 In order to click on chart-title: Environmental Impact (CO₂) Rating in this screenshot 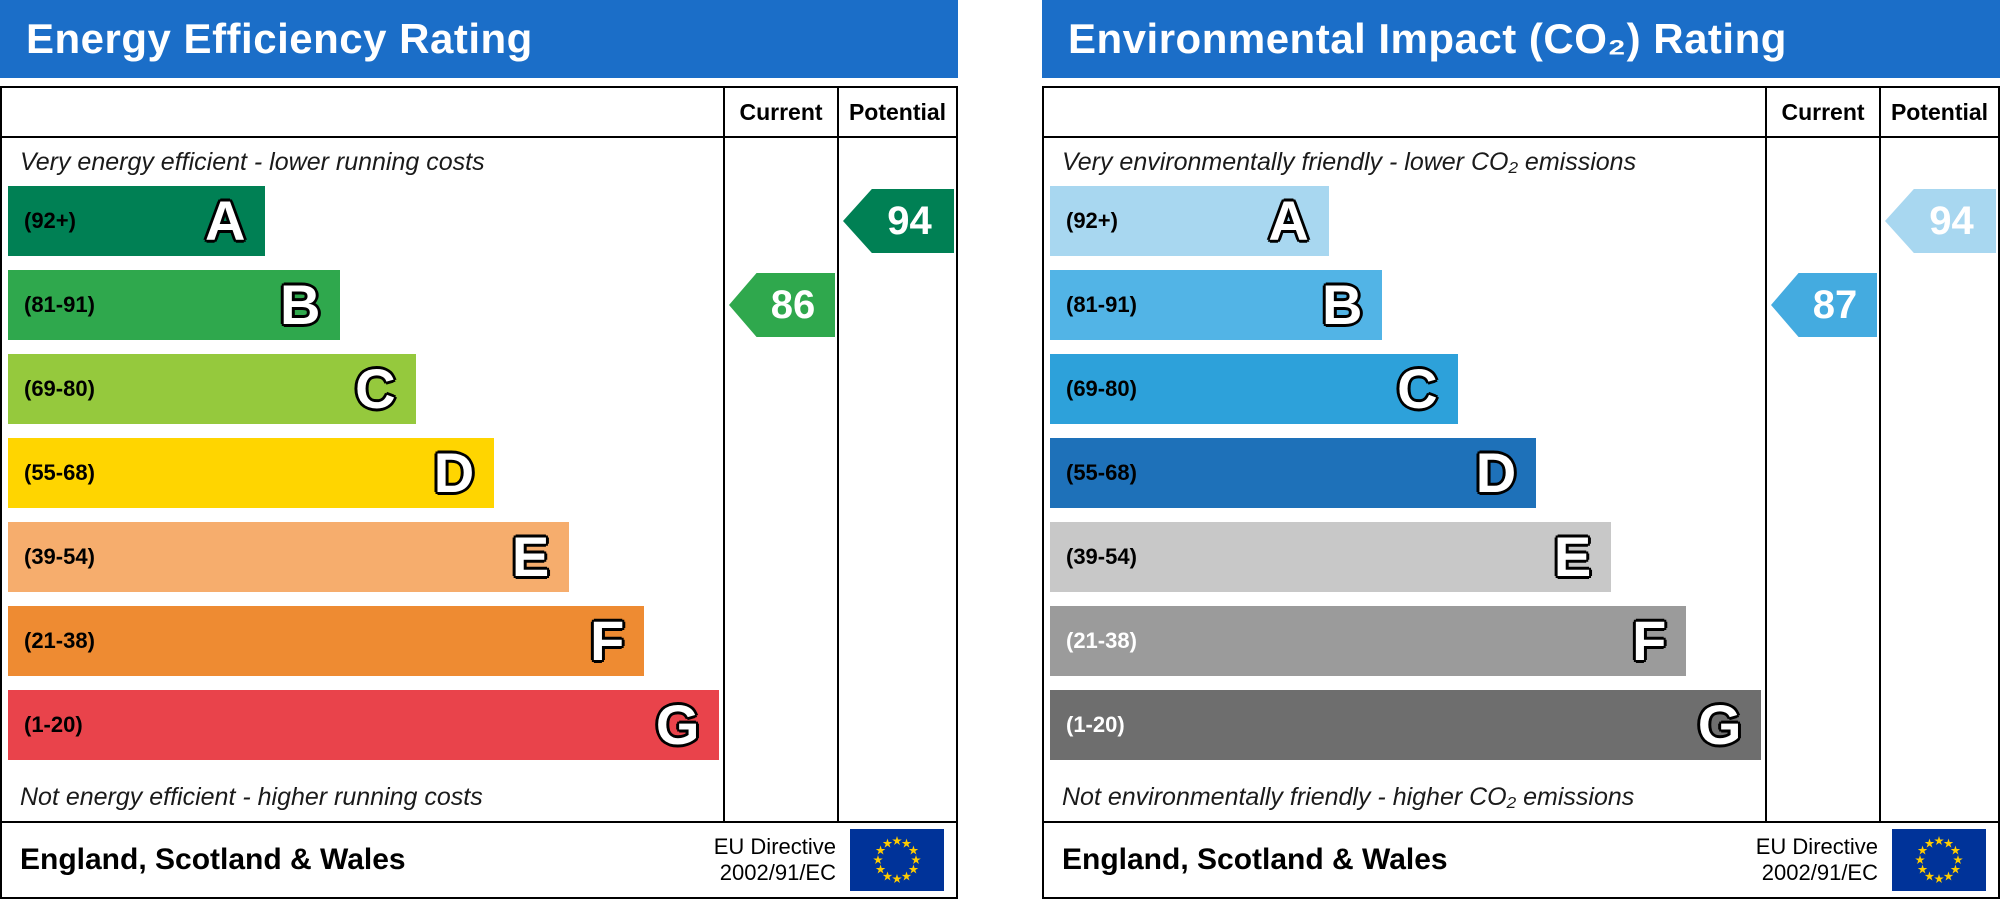, I will do `click(1427, 38)`.